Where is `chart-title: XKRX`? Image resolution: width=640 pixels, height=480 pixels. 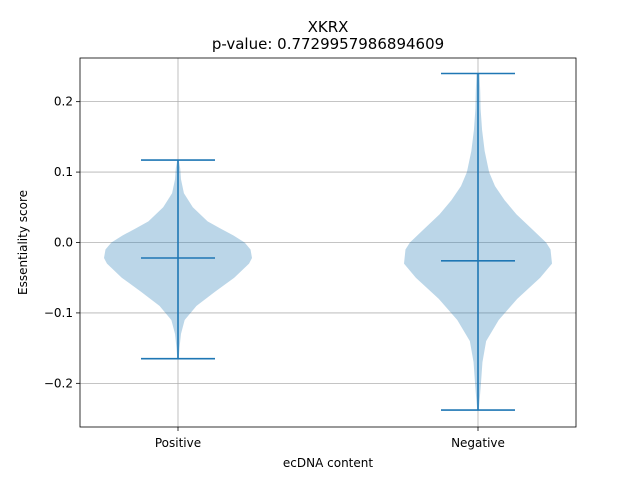
chart-title: XKRX is located at coordinates (328, 27).